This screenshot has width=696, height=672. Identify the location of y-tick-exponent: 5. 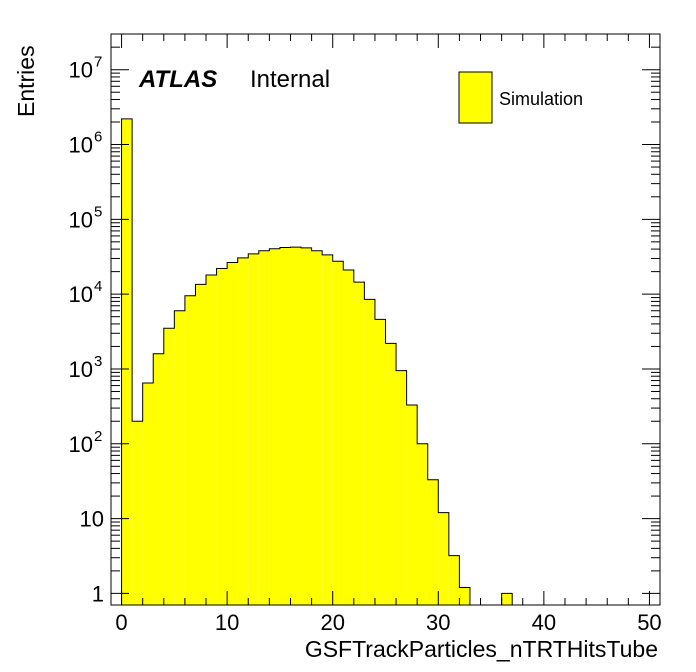
(98, 211).